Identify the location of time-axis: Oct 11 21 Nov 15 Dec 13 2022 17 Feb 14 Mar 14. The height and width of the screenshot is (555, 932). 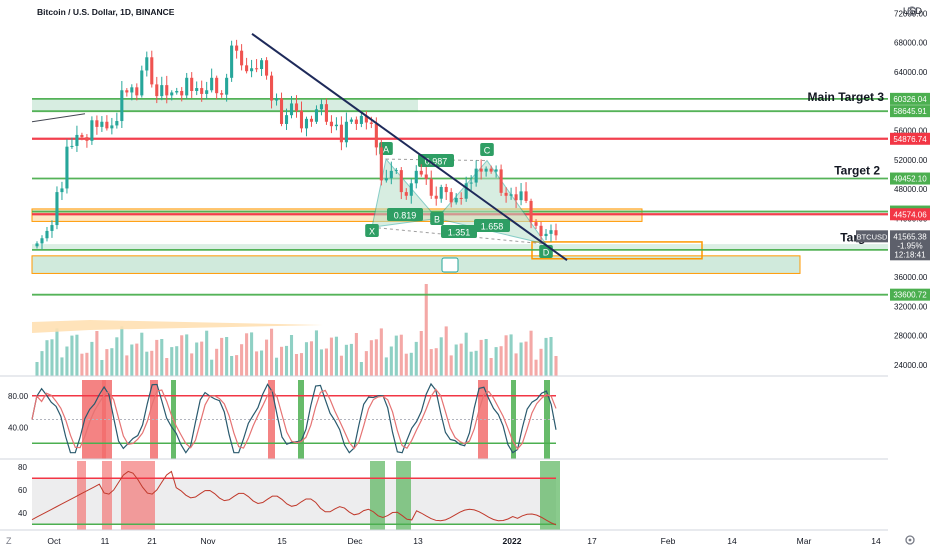
(464, 541).